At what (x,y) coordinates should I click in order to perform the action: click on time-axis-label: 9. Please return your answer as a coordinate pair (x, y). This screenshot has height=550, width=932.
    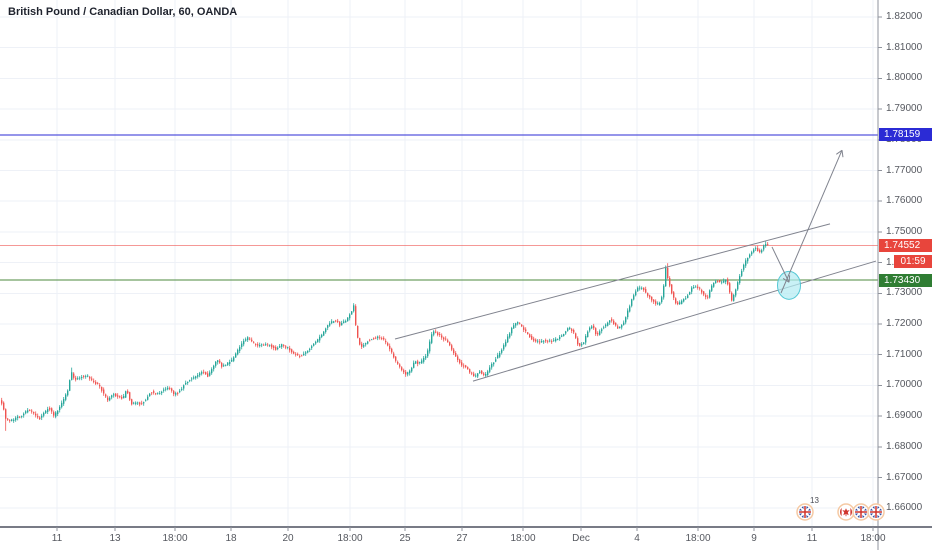
    Looking at the image, I should click on (754, 538).